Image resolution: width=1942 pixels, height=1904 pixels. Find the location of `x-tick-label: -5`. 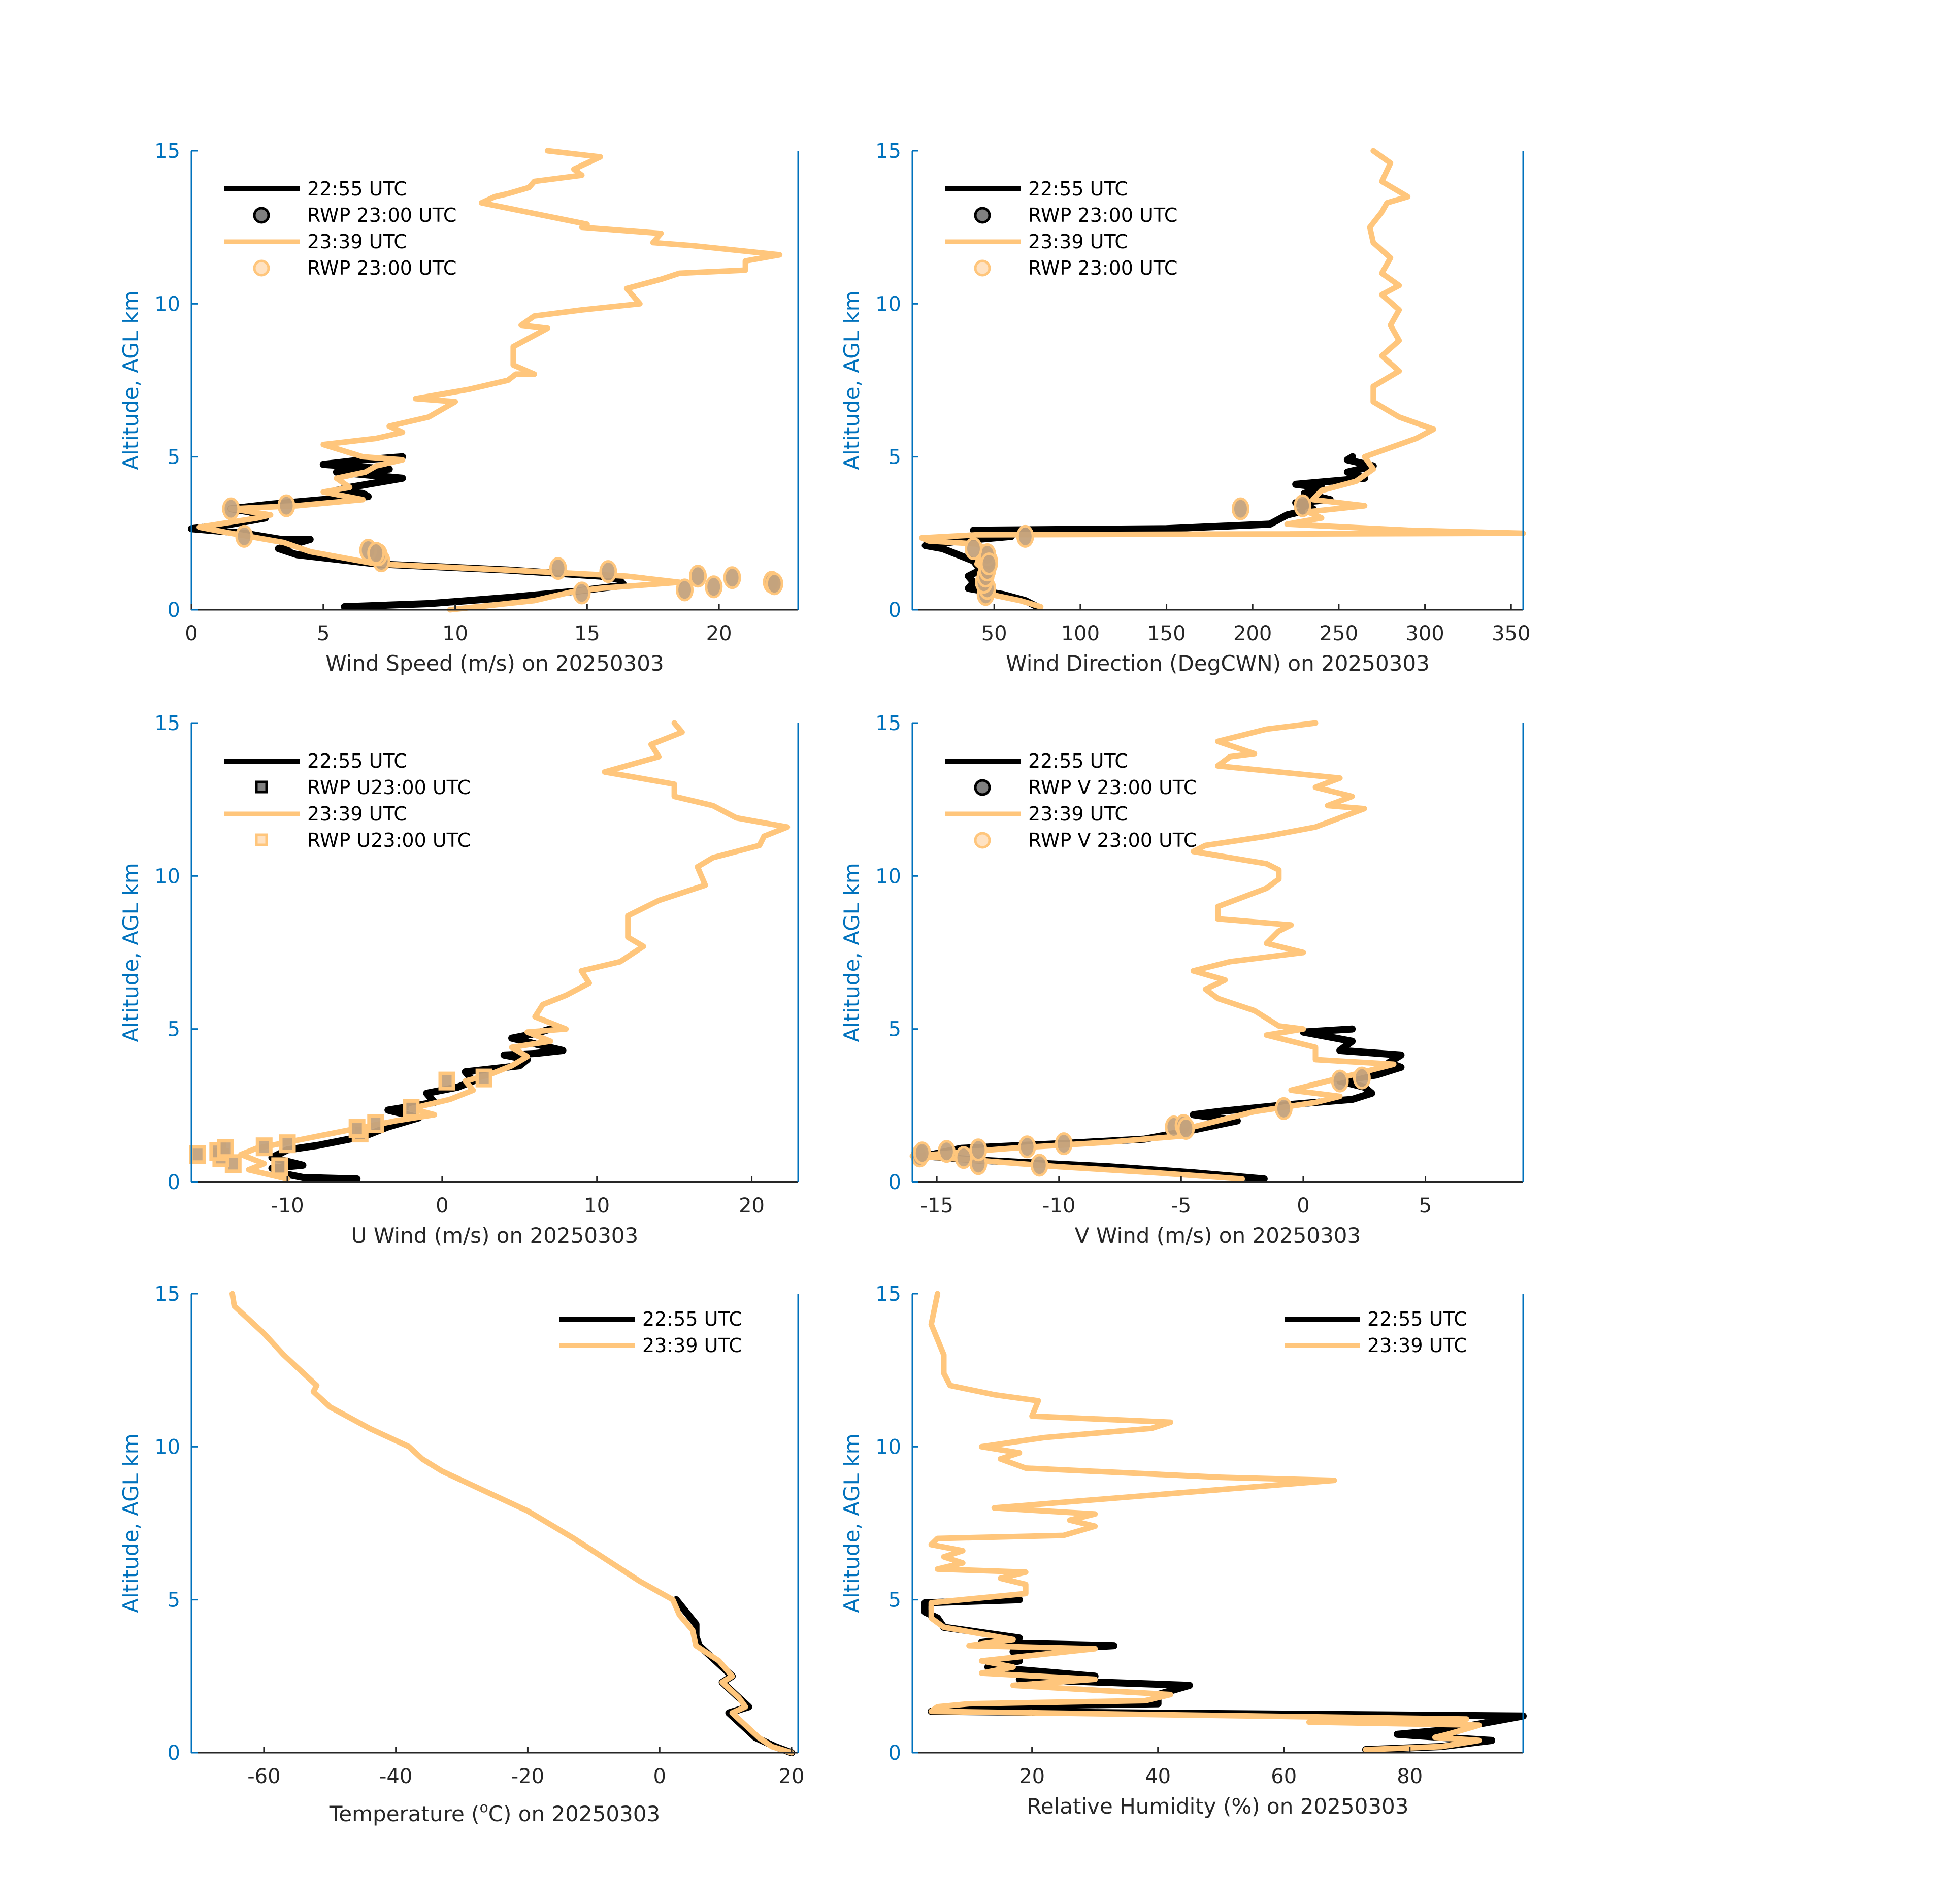

x-tick-label: -5 is located at coordinates (1181, 1206).